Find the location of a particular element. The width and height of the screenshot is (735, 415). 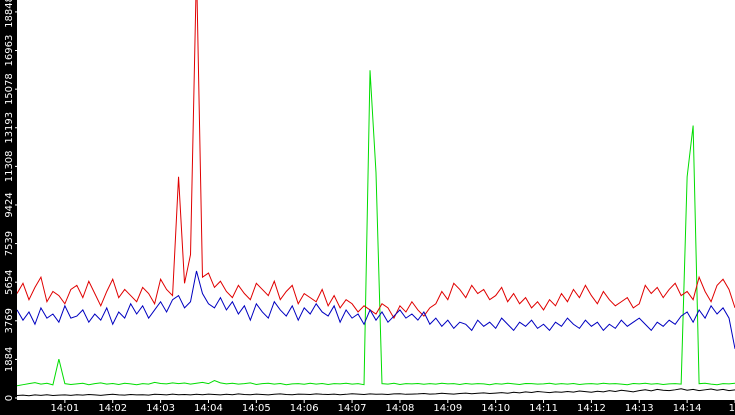

x-tick-label: 14:03 is located at coordinates (160, 408).